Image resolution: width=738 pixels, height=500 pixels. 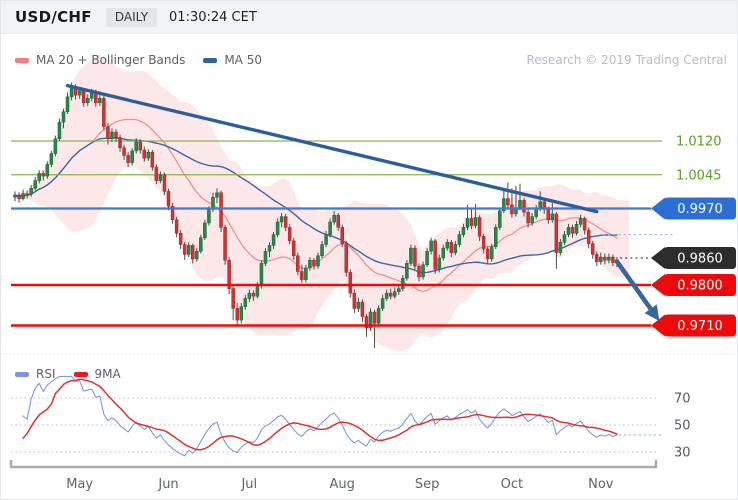 I want to click on x-axis-month-label-Nov: Nov, so click(x=601, y=484).